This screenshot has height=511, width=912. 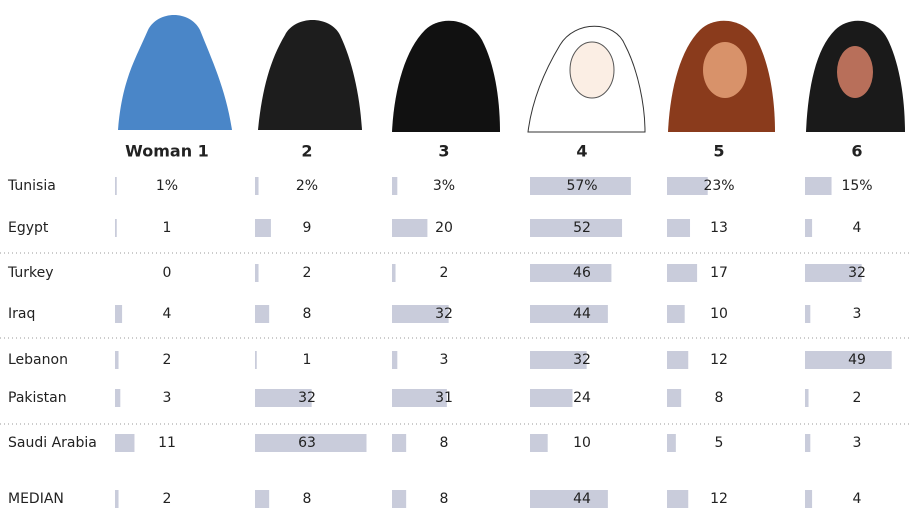 I want to click on value-label: 24, so click(x=582, y=398).